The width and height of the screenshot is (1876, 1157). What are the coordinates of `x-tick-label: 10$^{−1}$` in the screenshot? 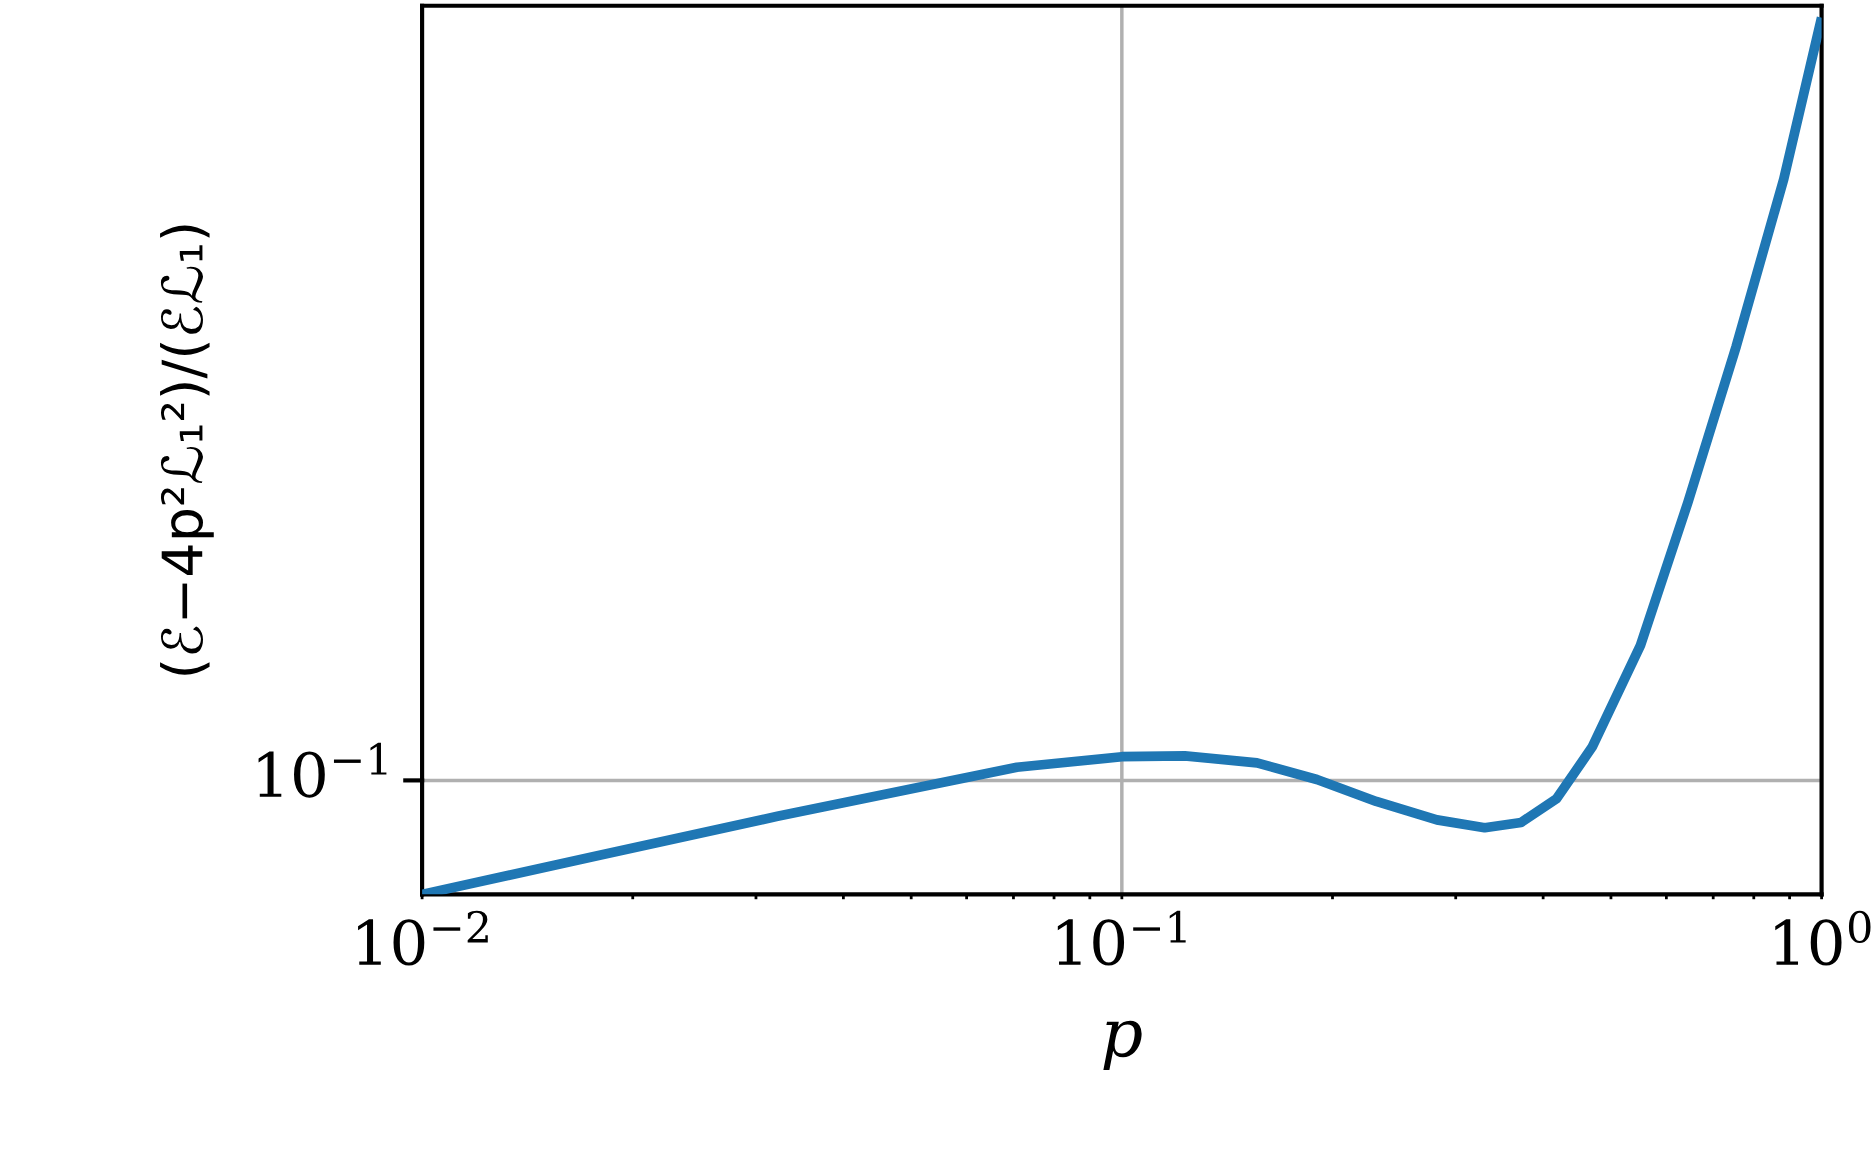 It's located at (1121, 938).